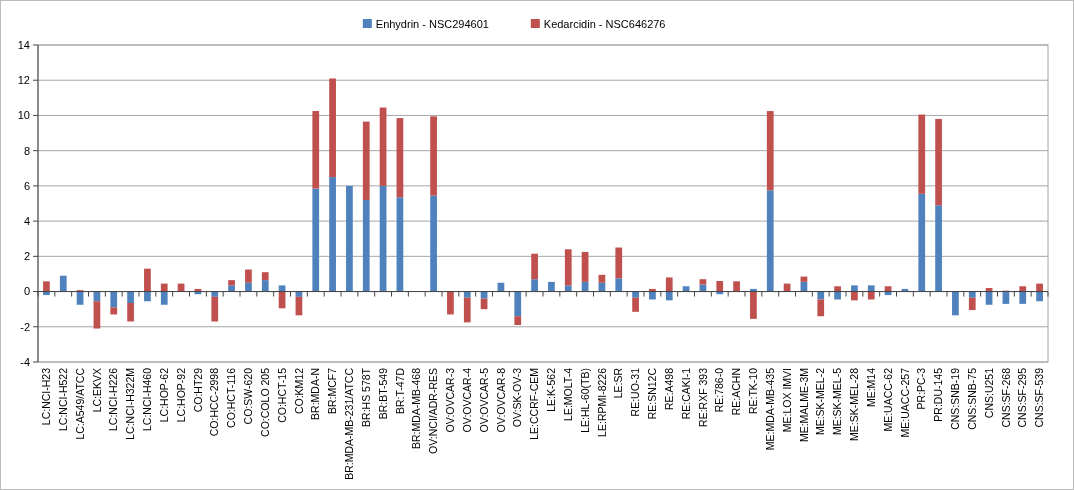 This screenshot has width=1074, height=490. I want to click on x-tick-label: BR:MDA-MB-231/ATCC, so click(349, 423).